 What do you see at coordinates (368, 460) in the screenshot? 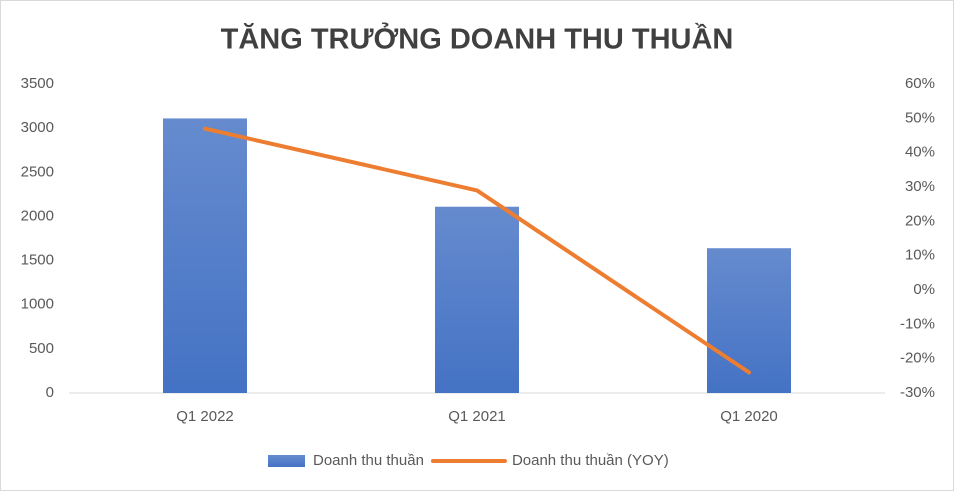
I see `legend-label: Doanh thu thuần` at bounding box center [368, 460].